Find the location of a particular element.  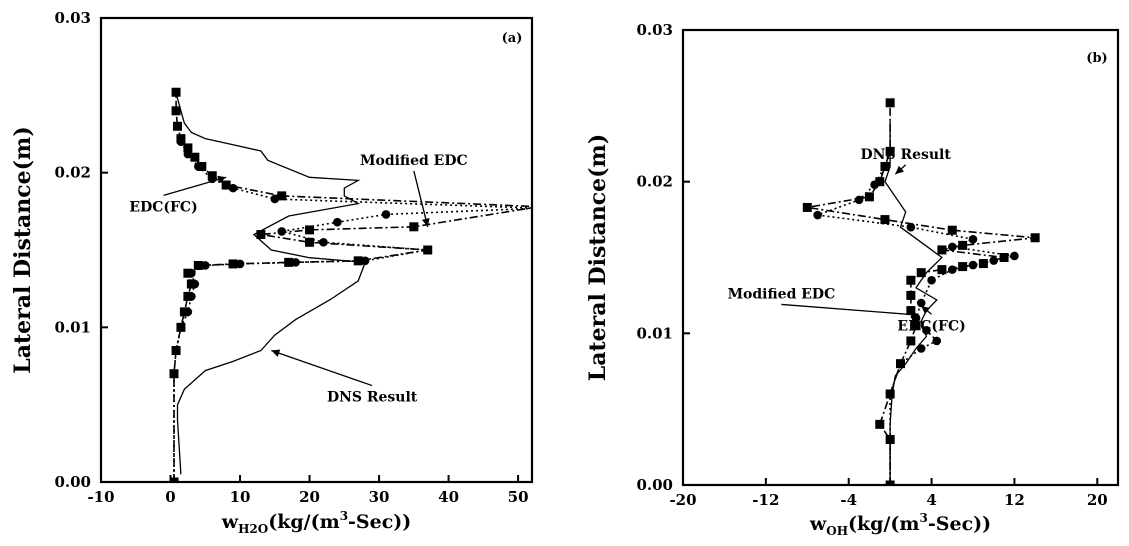

x-axis-label-subscript: OH is located at coordinates (837, 531).